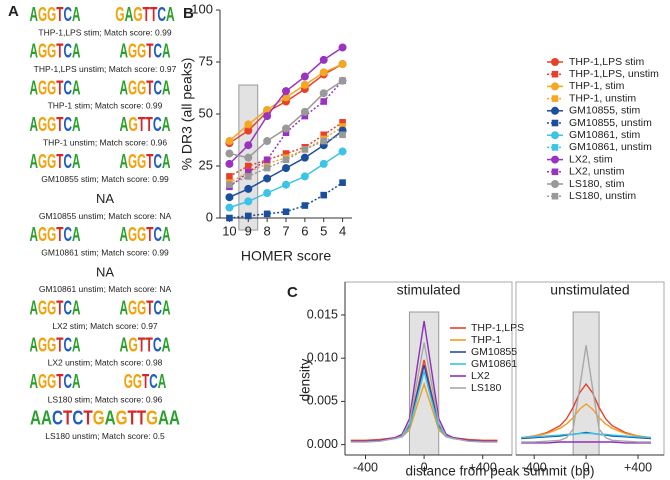 The height and width of the screenshot is (480, 670). Describe the element at coordinates (480, 376) in the screenshot. I see `legend-label: LX2` at that location.